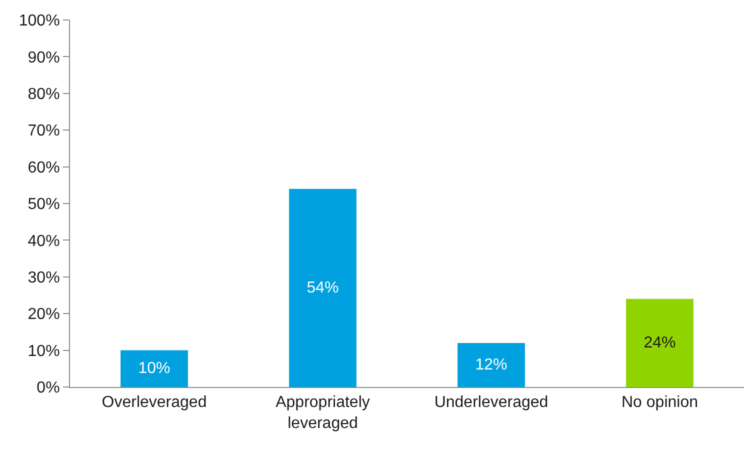  Describe the element at coordinates (44, 278) in the screenshot. I see `y-tick-label: 30%` at that location.